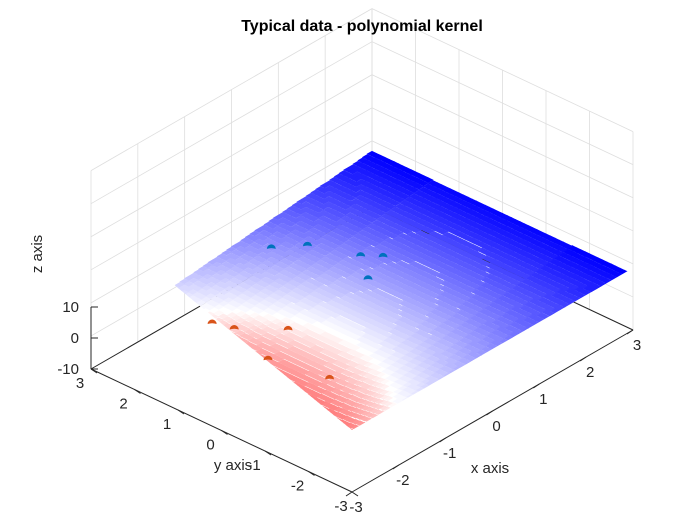  Describe the element at coordinates (496, 426) in the screenshot. I see `x-tick-label: 0` at that location.